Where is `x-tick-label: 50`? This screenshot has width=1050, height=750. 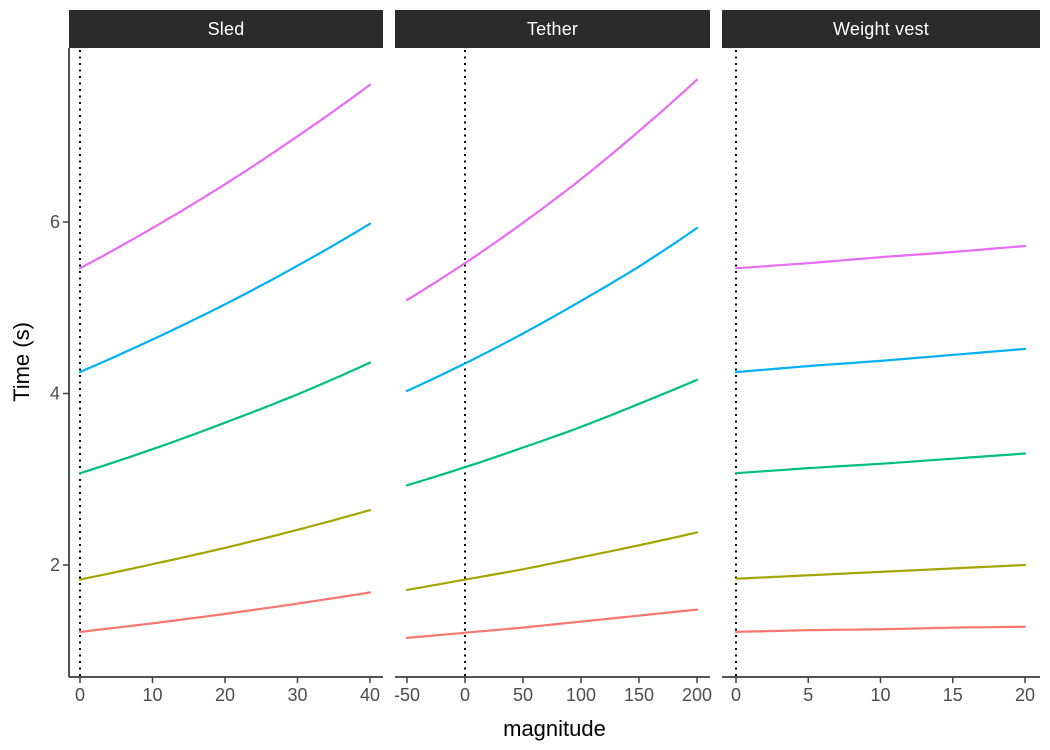 x-tick-label: 50 is located at coordinates (523, 695).